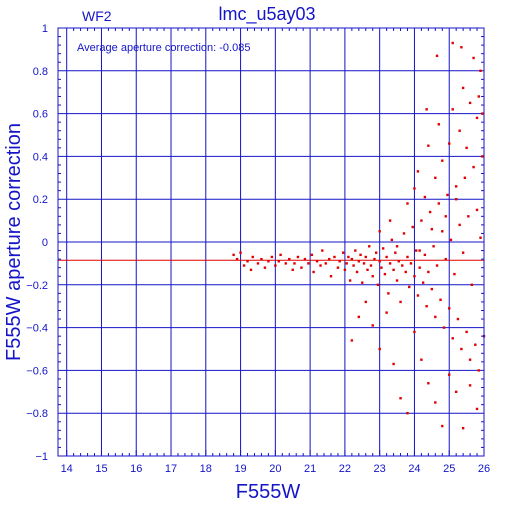  I want to click on x-tick-label: 15, so click(101, 469).